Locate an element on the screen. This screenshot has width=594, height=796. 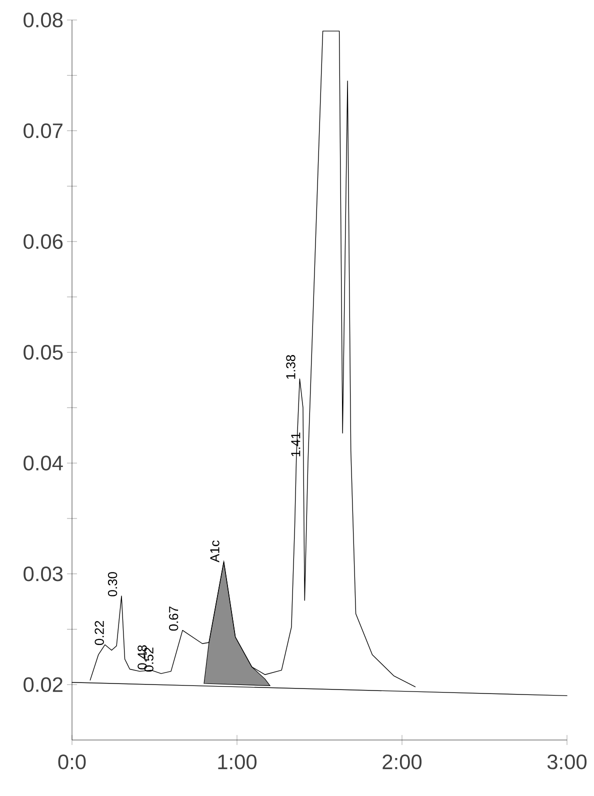
y-tick-label: 0.07 is located at coordinates (43, 130).